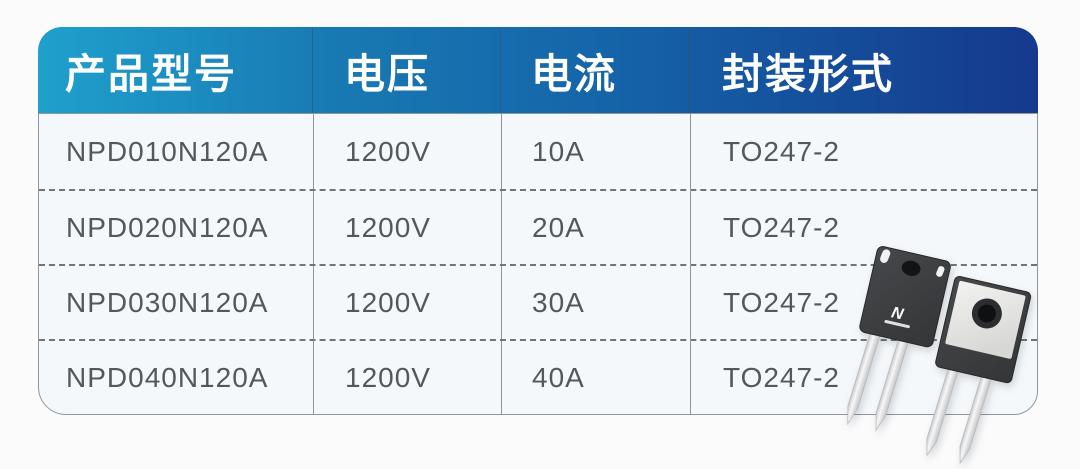 The width and height of the screenshot is (1080, 469). What do you see at coordinates (983, 329) in the screenshot?
I see `package-back` at bounding box center [983, 329].